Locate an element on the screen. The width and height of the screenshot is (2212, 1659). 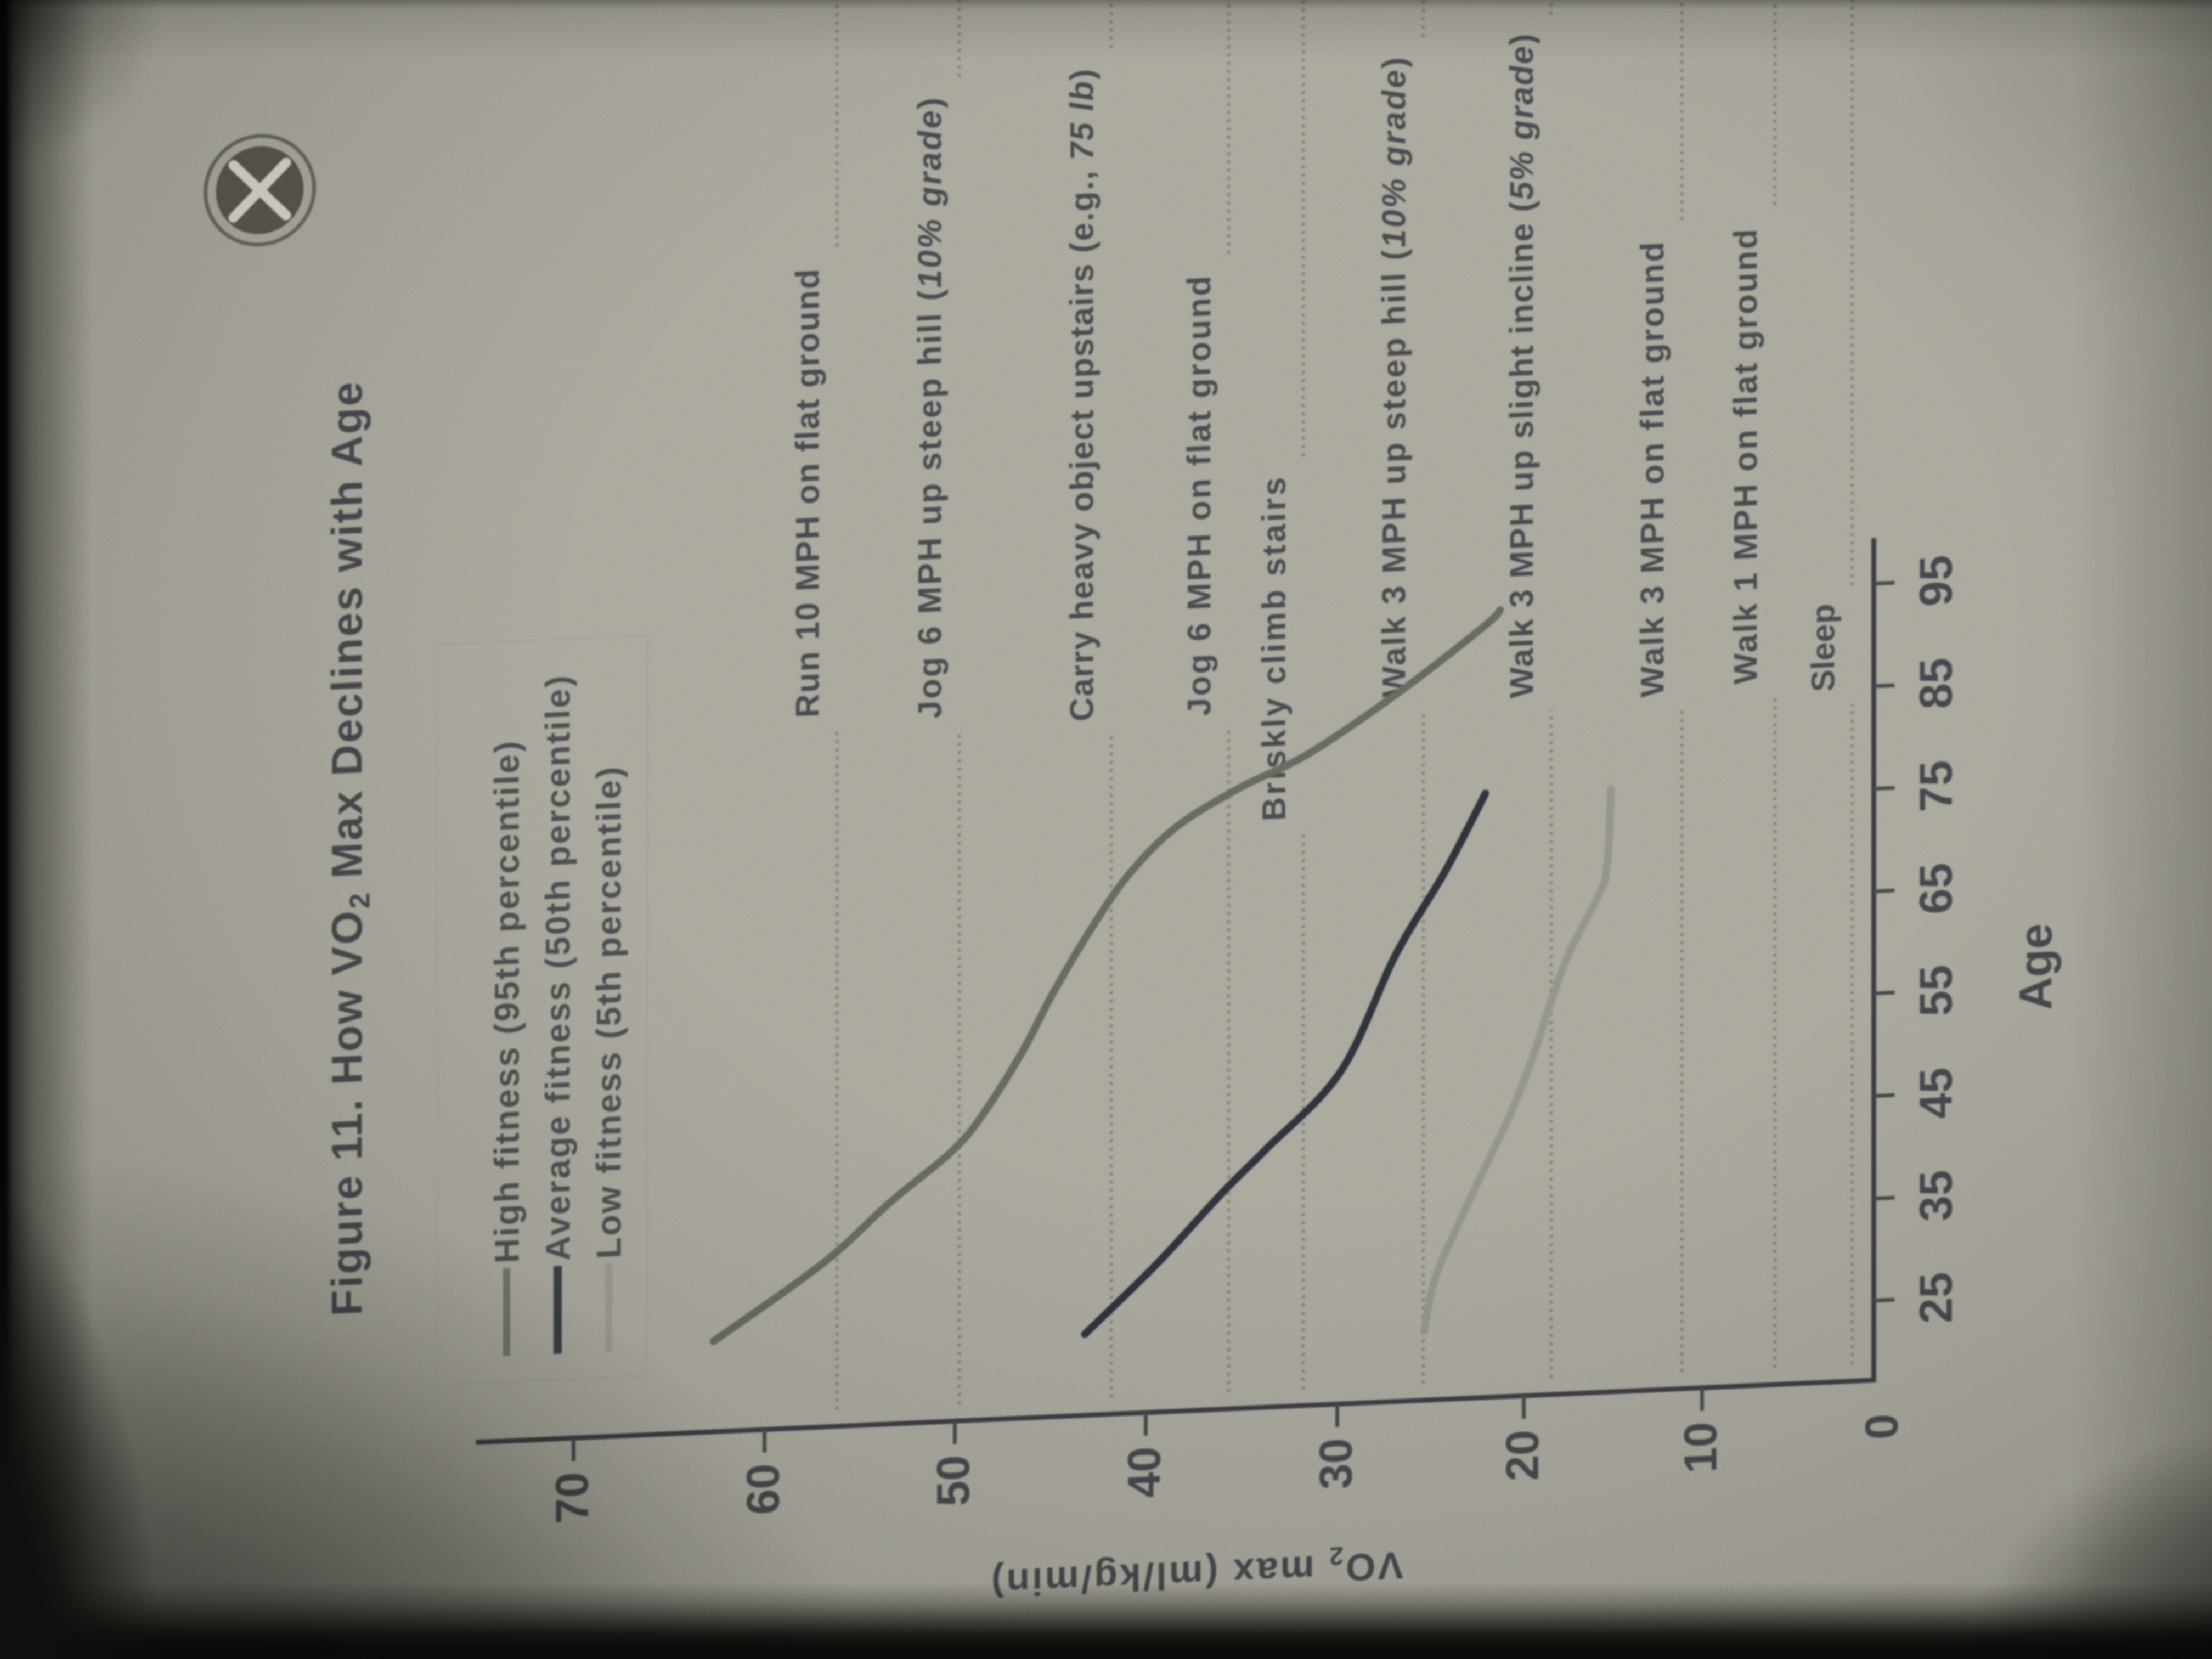
svg-text: Age is located at coordinates (2036, 967).